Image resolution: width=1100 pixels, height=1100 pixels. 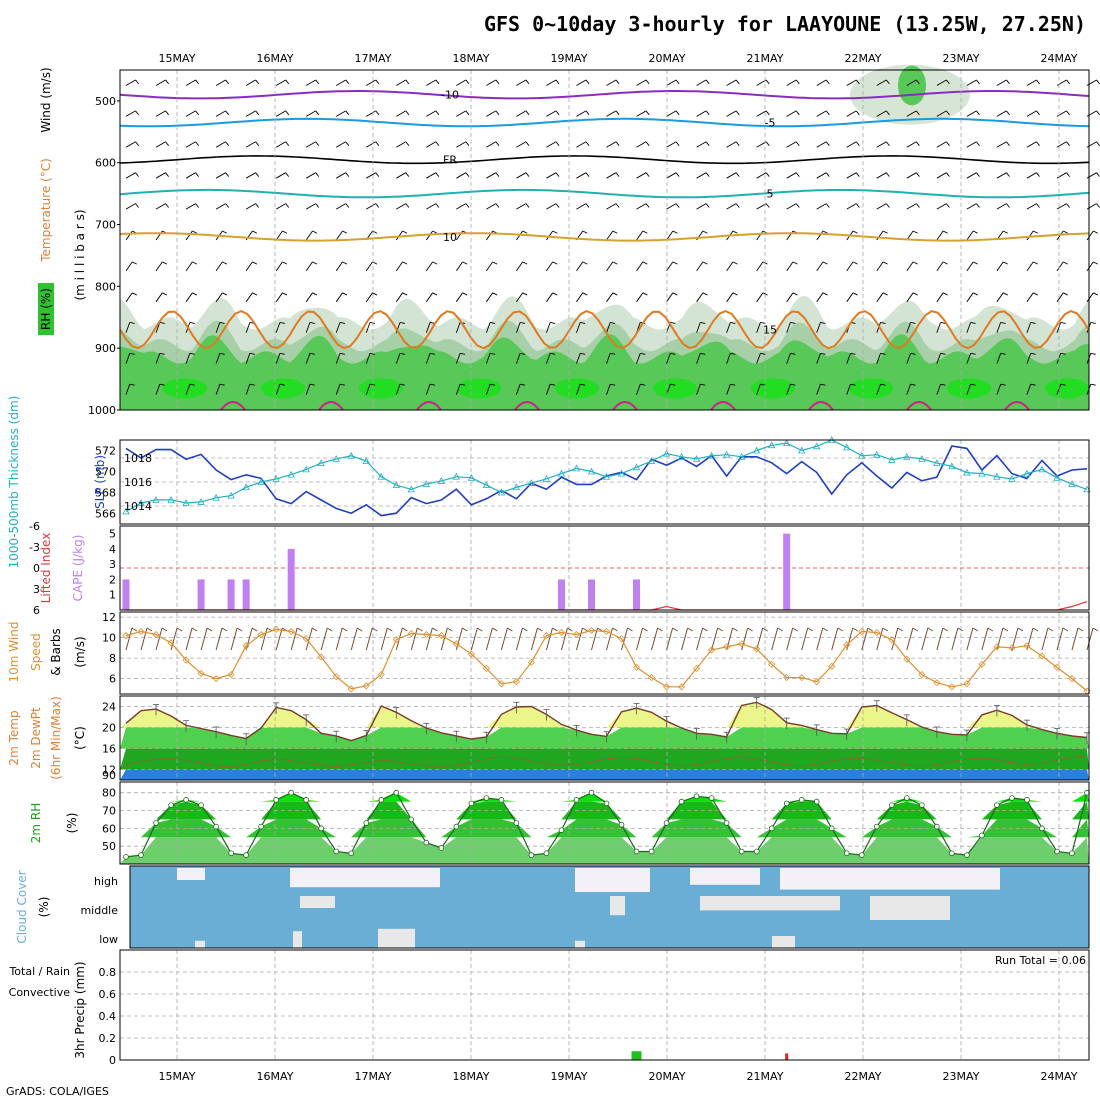 What do you see at coordinates (636, 1055) in the screenshot?
I see `precip-total-bar` at bounding box center [636, 1055].